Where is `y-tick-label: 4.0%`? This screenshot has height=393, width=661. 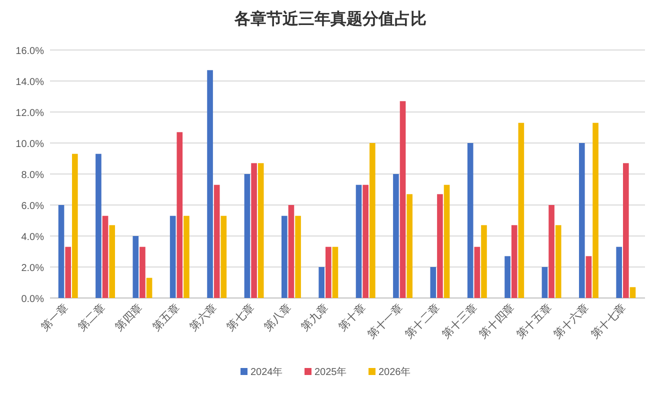
y-tick-label: 4.0% is located at coordinates (32, 237).